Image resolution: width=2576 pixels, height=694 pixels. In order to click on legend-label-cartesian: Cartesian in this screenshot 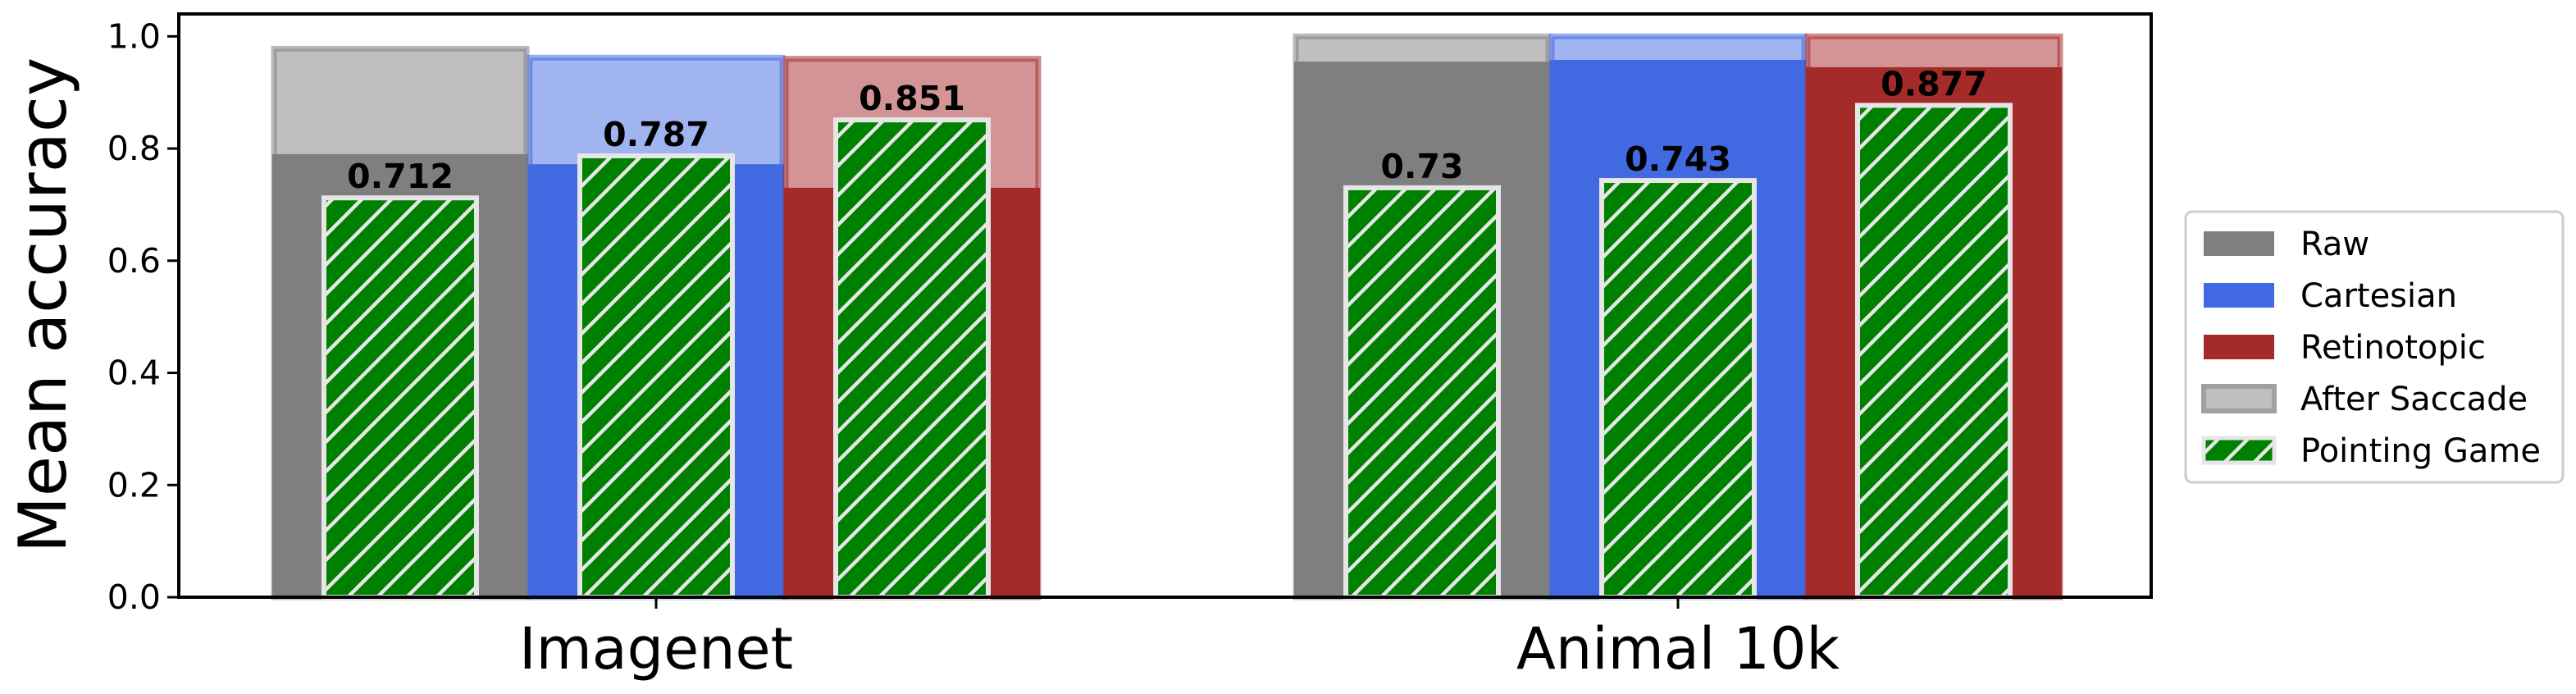, I will do `click(2378, 296)`.